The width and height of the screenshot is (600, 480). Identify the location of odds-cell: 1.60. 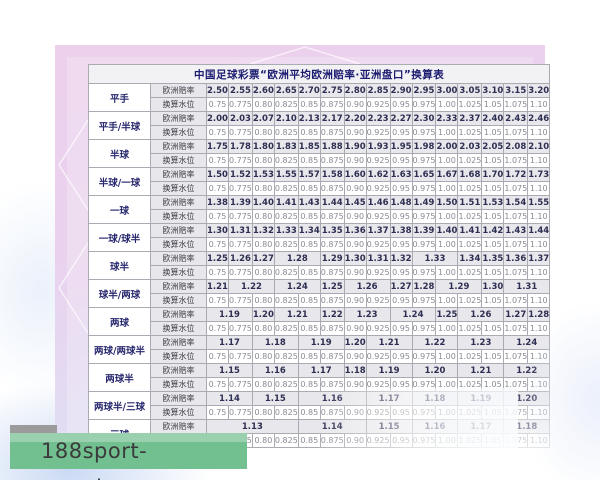
(355, 174).